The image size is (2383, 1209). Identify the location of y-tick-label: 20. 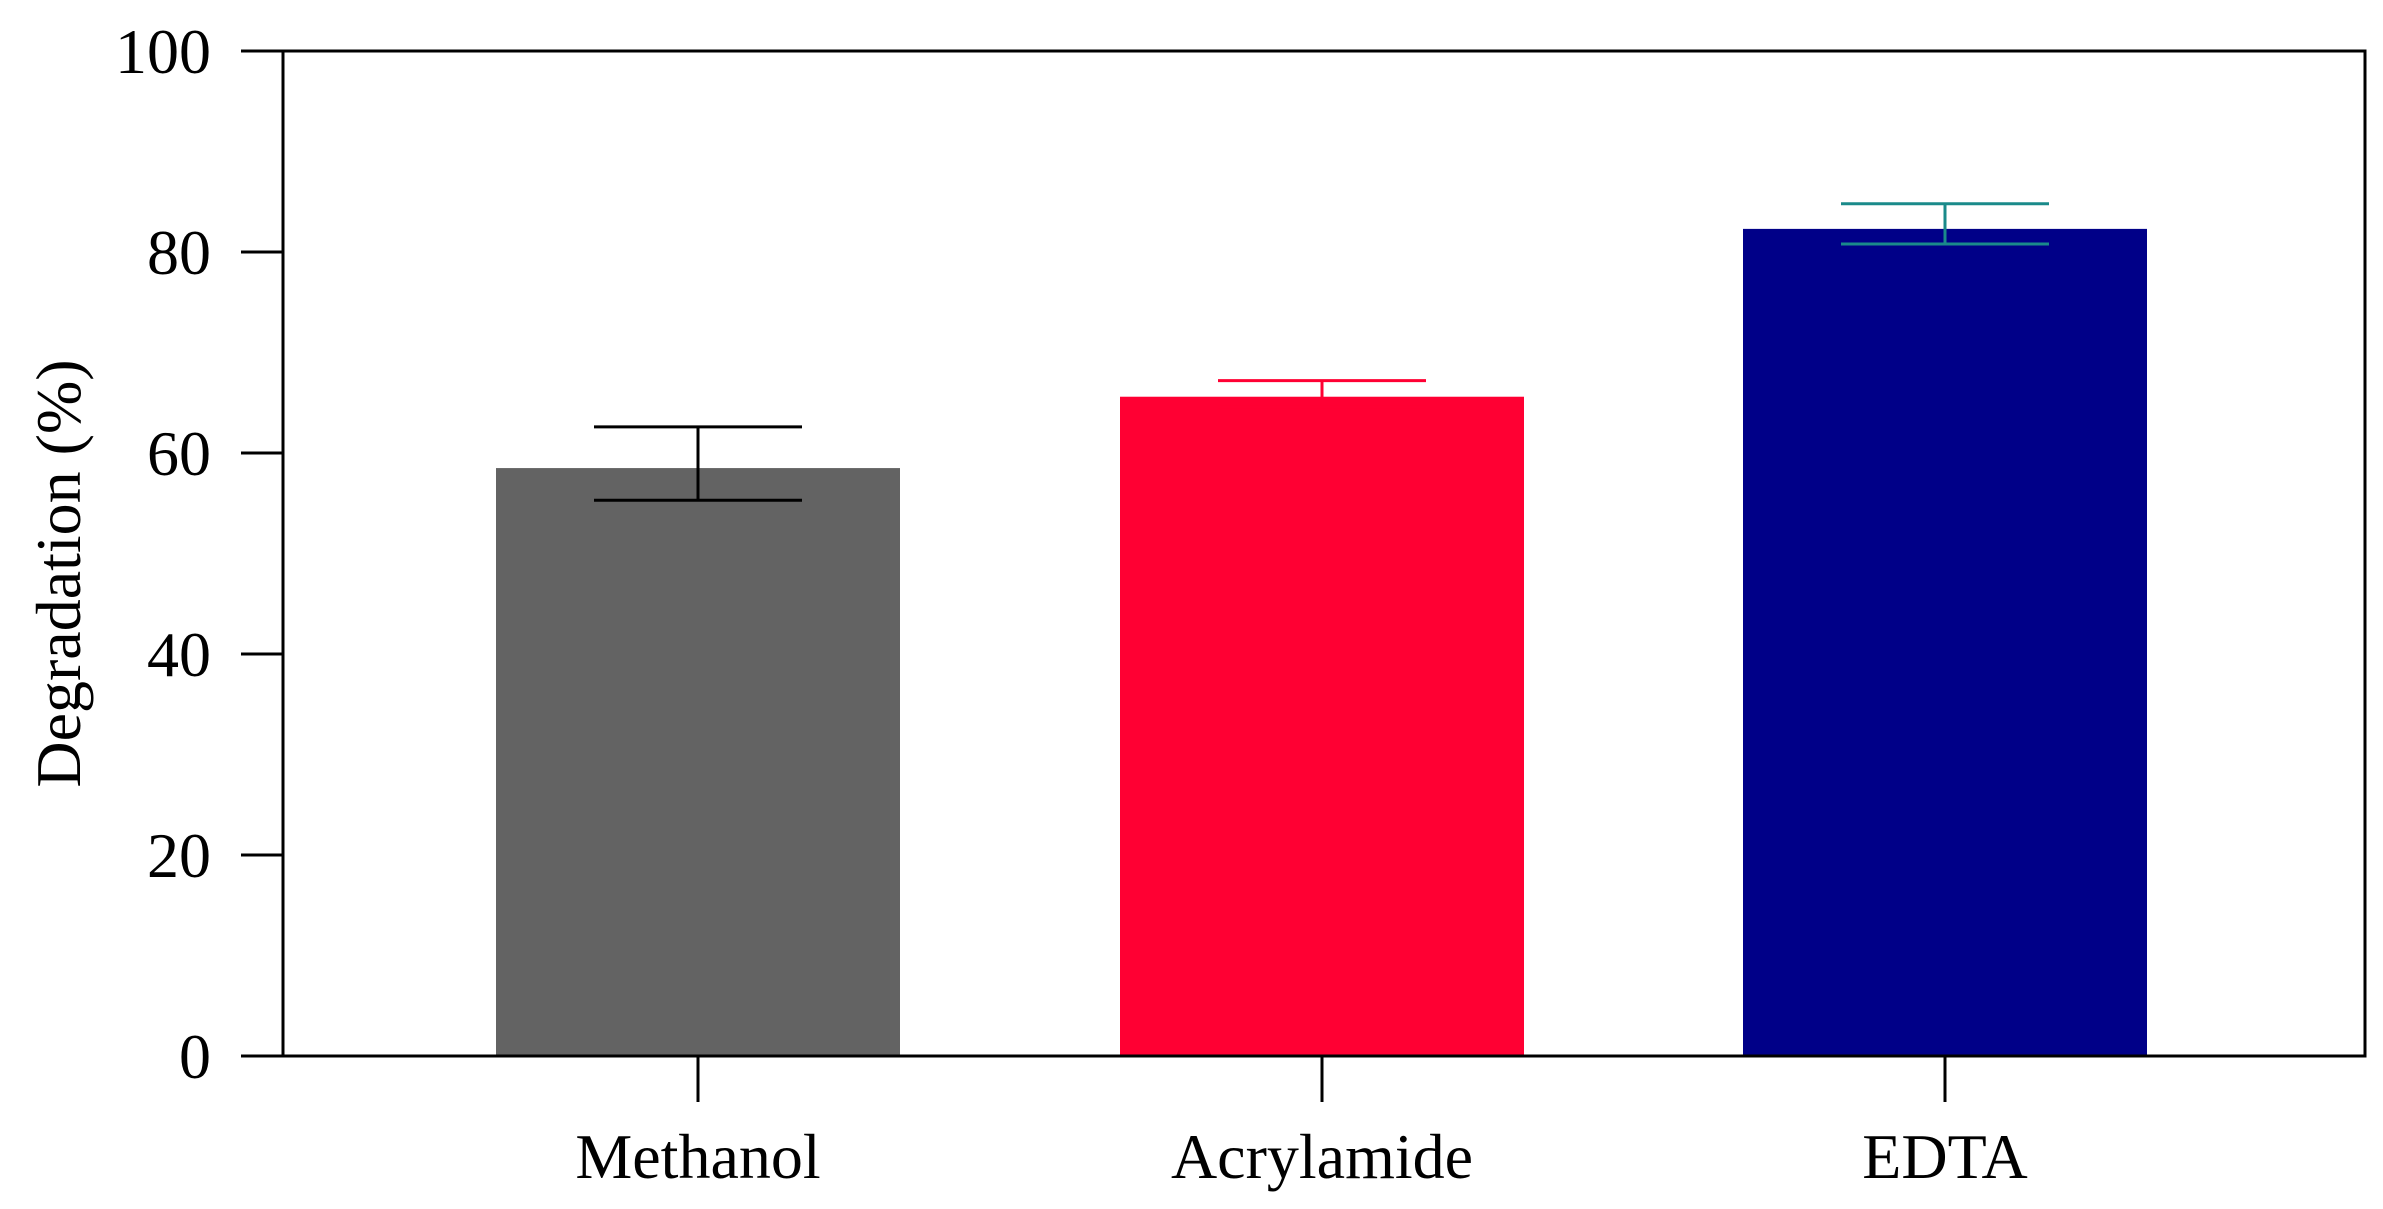
(179, 855).